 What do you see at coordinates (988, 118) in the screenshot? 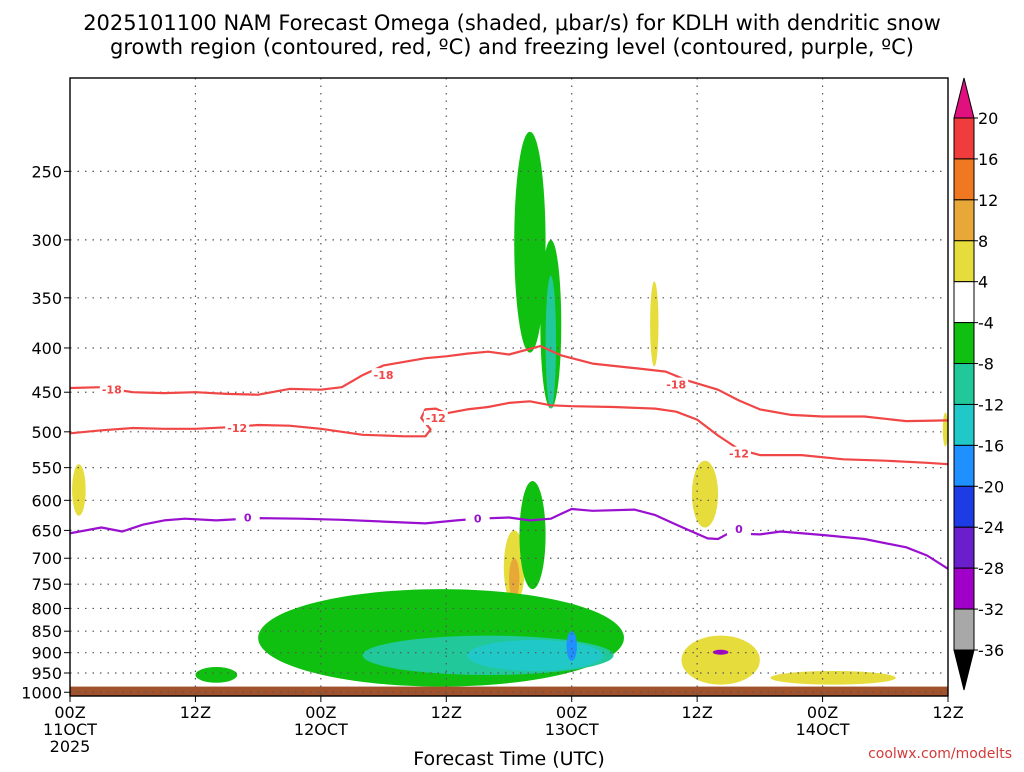
I see `colorbar-tick-label-0: 20` at bounding box center [988, 118].